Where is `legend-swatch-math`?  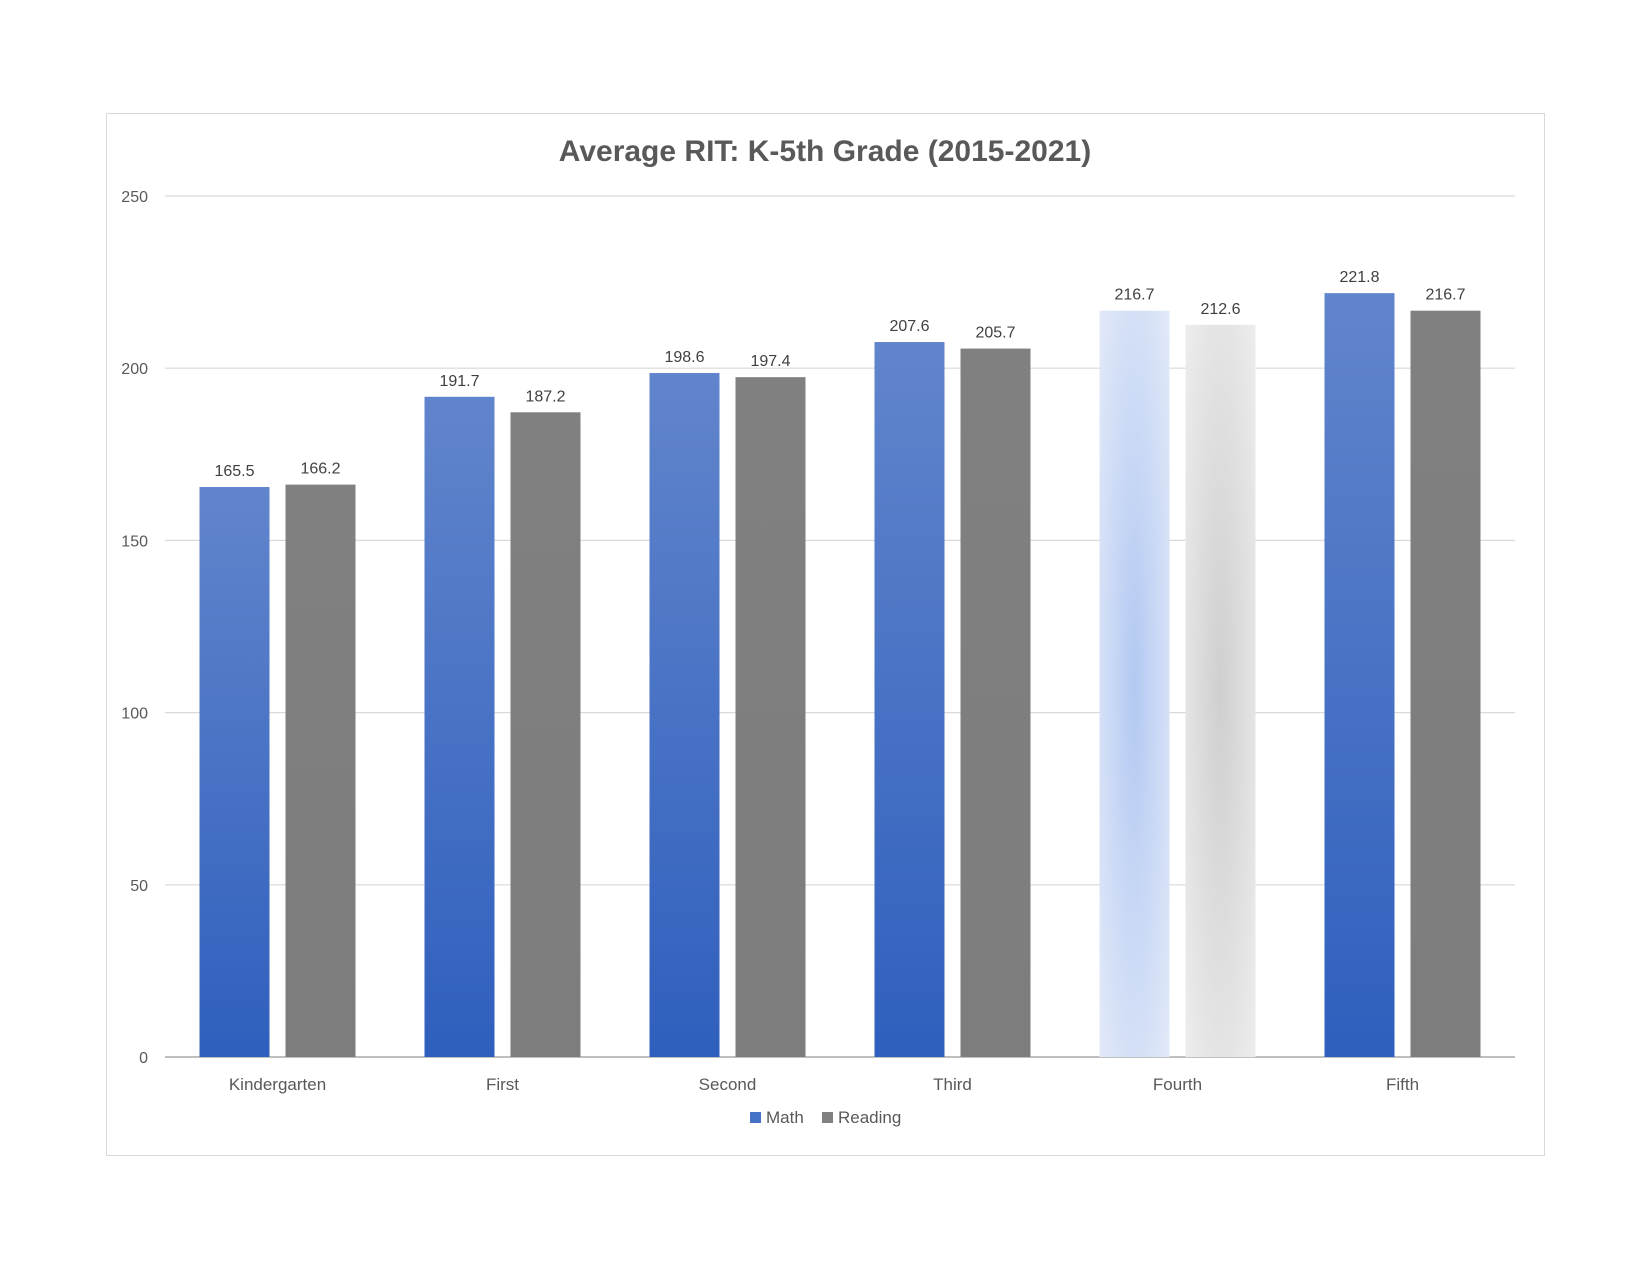
legend-swatch-math is located at coordinates (755, 1117).